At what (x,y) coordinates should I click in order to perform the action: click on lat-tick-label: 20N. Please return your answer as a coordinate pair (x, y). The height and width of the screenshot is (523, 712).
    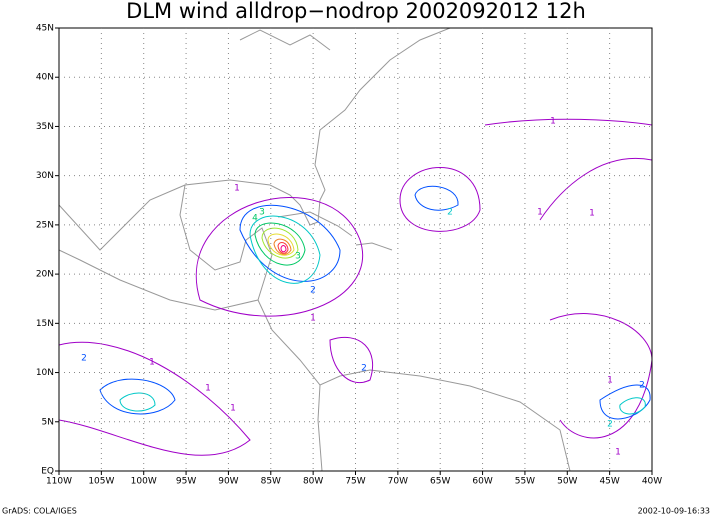
    Looking at the image, I should click on (45, 275).